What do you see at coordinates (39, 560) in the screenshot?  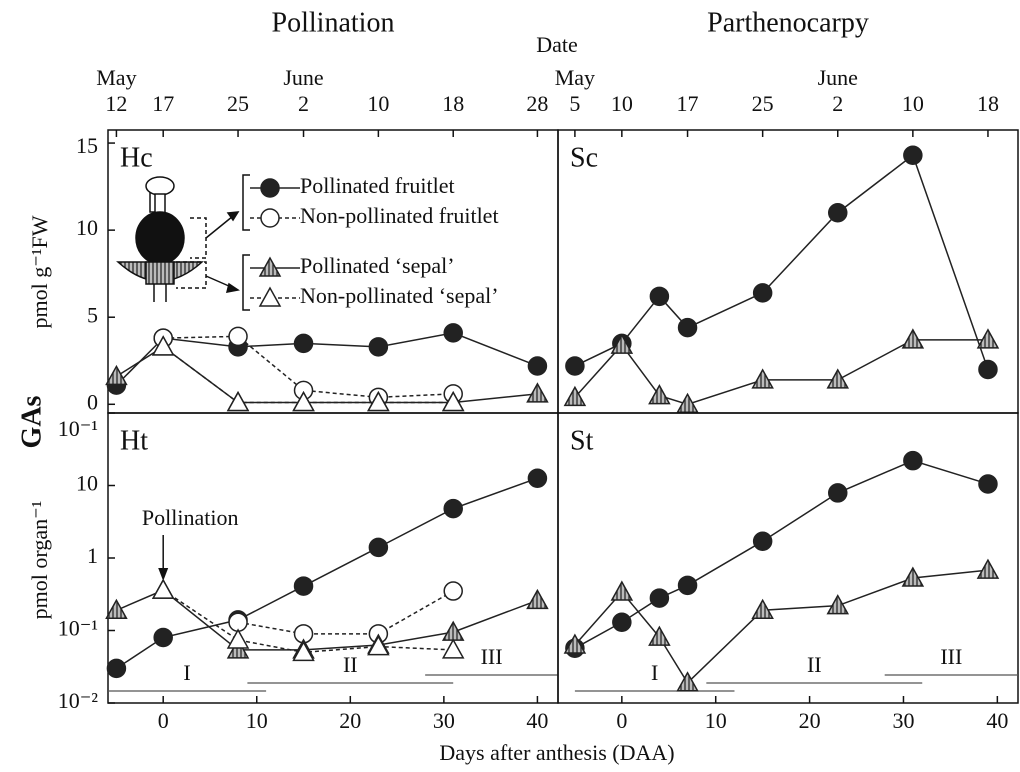 I see `y-axis-label: pmol organ⁻¹` at bounding box center [39, 560].